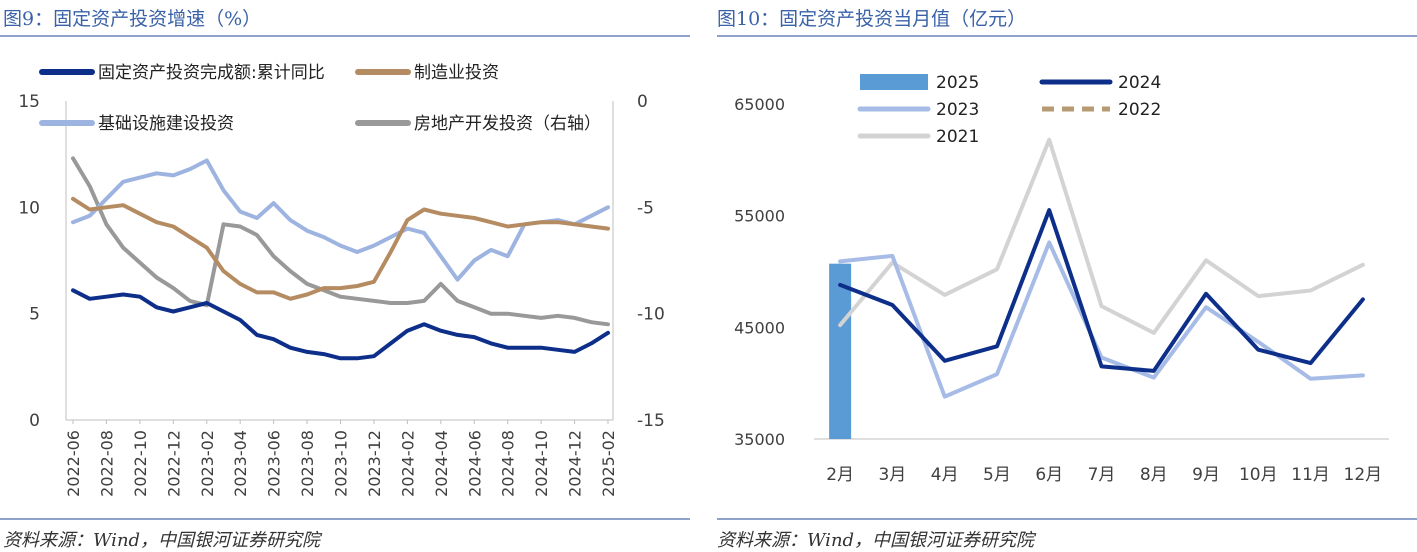  Describe the element at coordinates (274, 463) in the screenshot. I see `x-tick-label: 2023-06` at that location.